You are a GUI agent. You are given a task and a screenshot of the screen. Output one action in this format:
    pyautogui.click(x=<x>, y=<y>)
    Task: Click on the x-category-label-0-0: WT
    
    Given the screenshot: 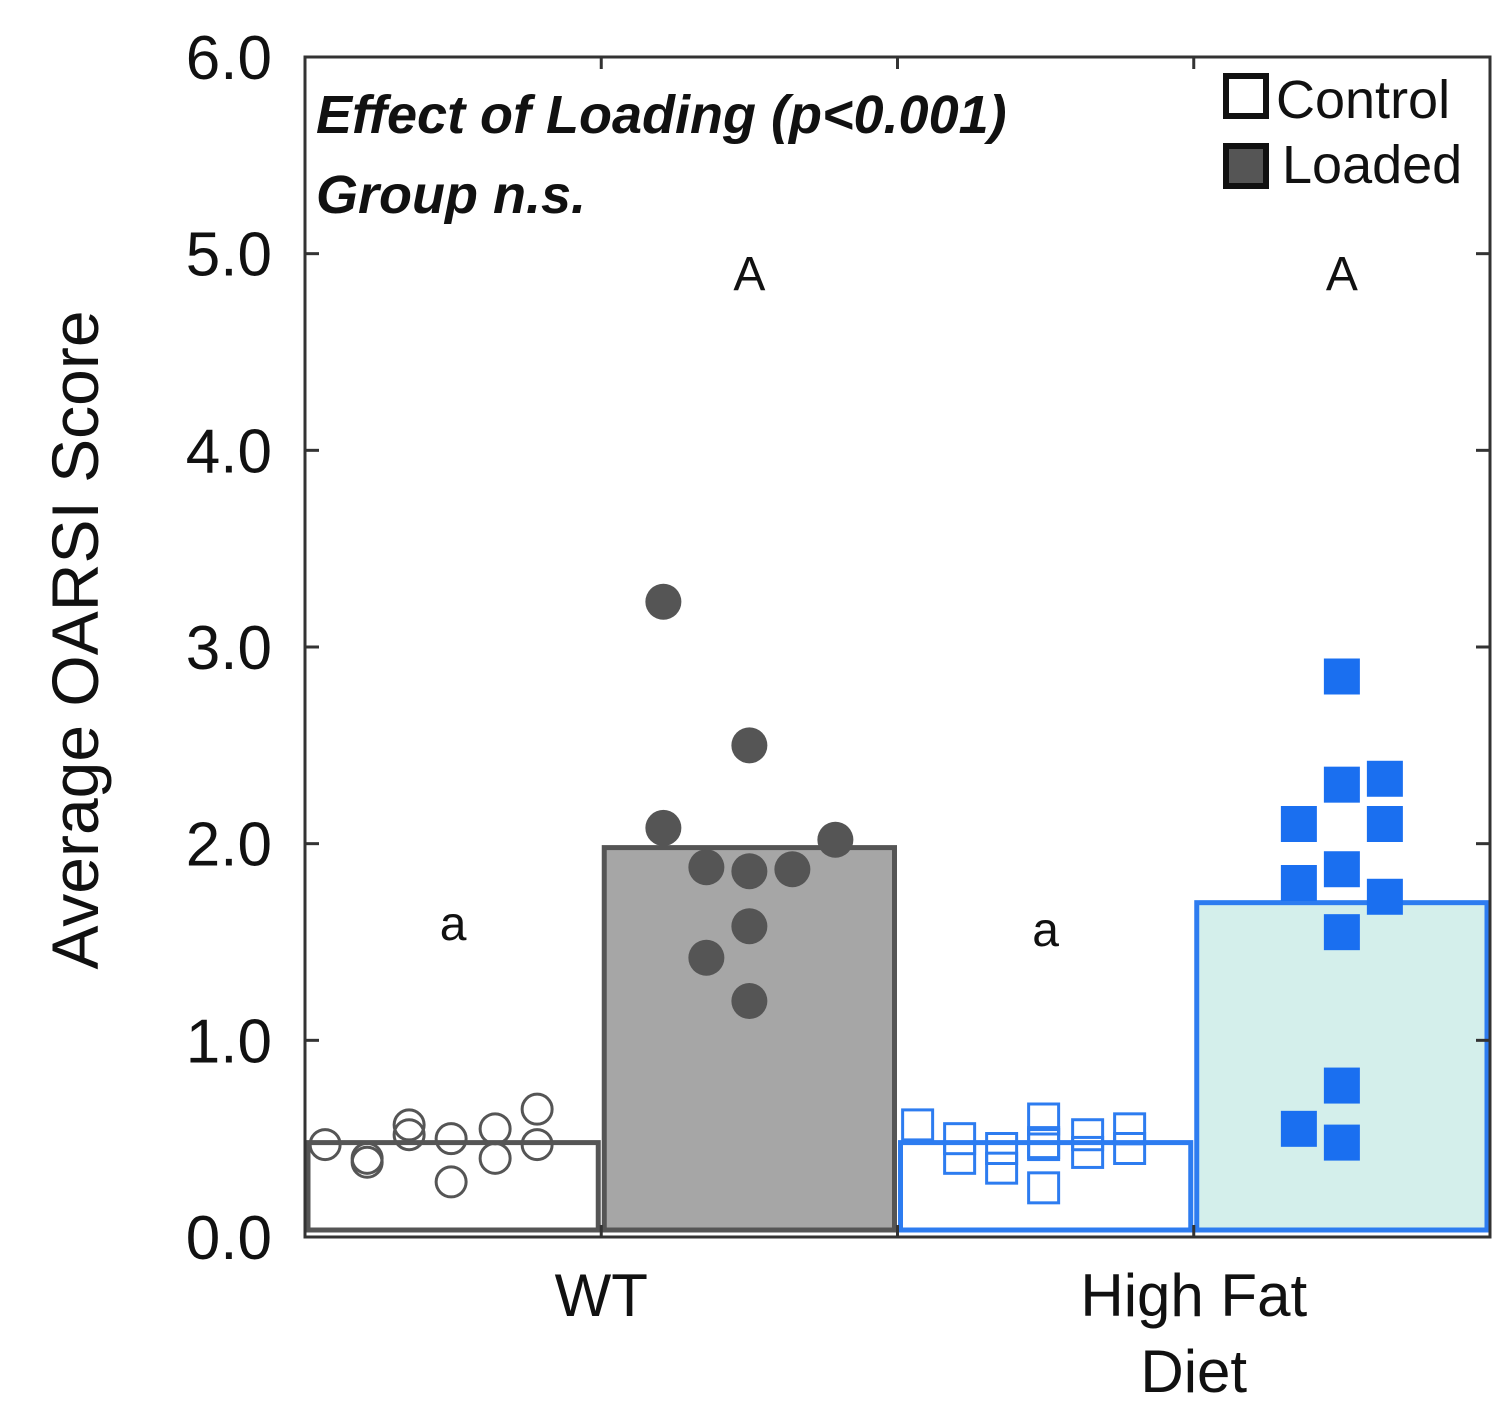 What is the action you would take?
    pyautogui.click(x=601, y=1295)
    